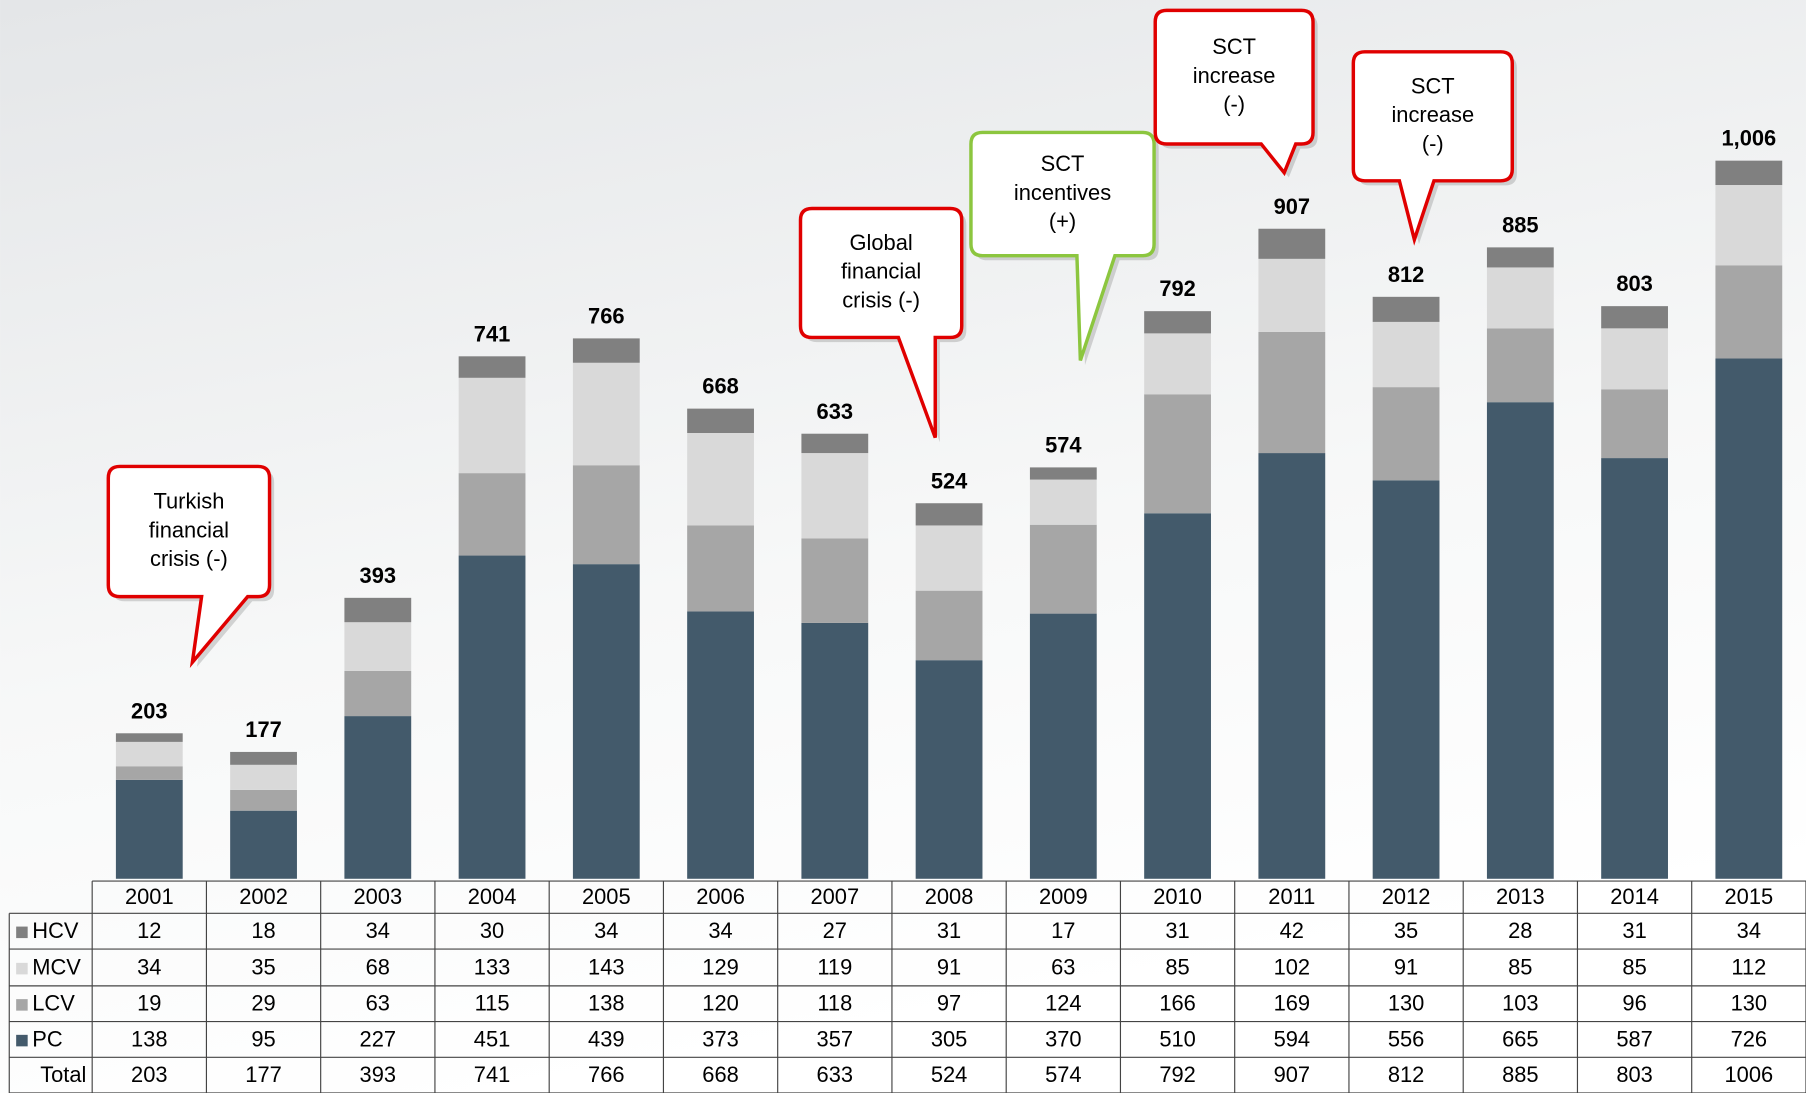 This screenshot has height=1093, width=1806. I want to click on total-label: 907, so click(1292, 206).